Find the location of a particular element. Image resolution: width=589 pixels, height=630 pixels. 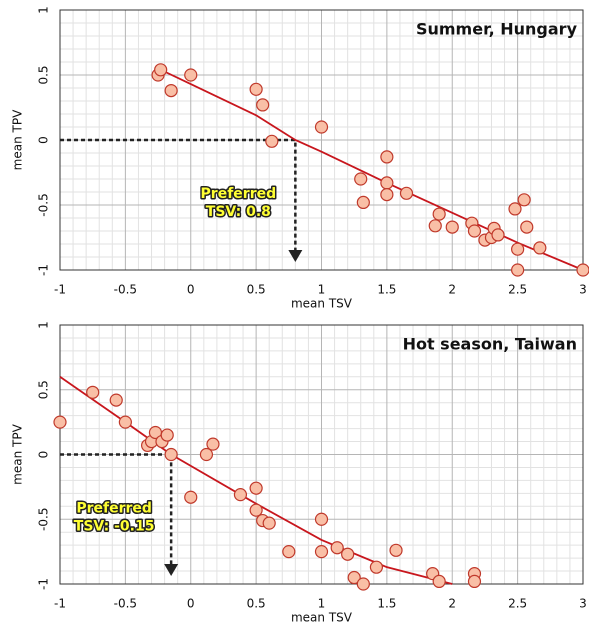

chart-title: Summer, Hungary is located at coordinates (497, 29).